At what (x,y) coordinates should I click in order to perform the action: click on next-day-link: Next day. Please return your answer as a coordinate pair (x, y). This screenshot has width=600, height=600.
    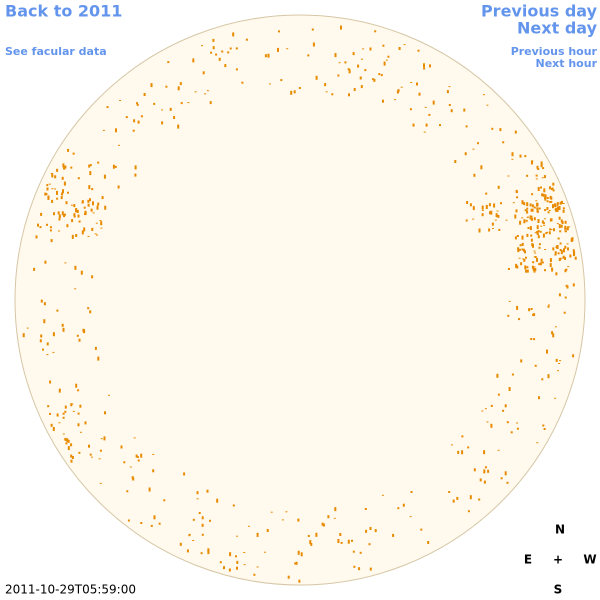
    Looking at the image, I should click on (557, 28).